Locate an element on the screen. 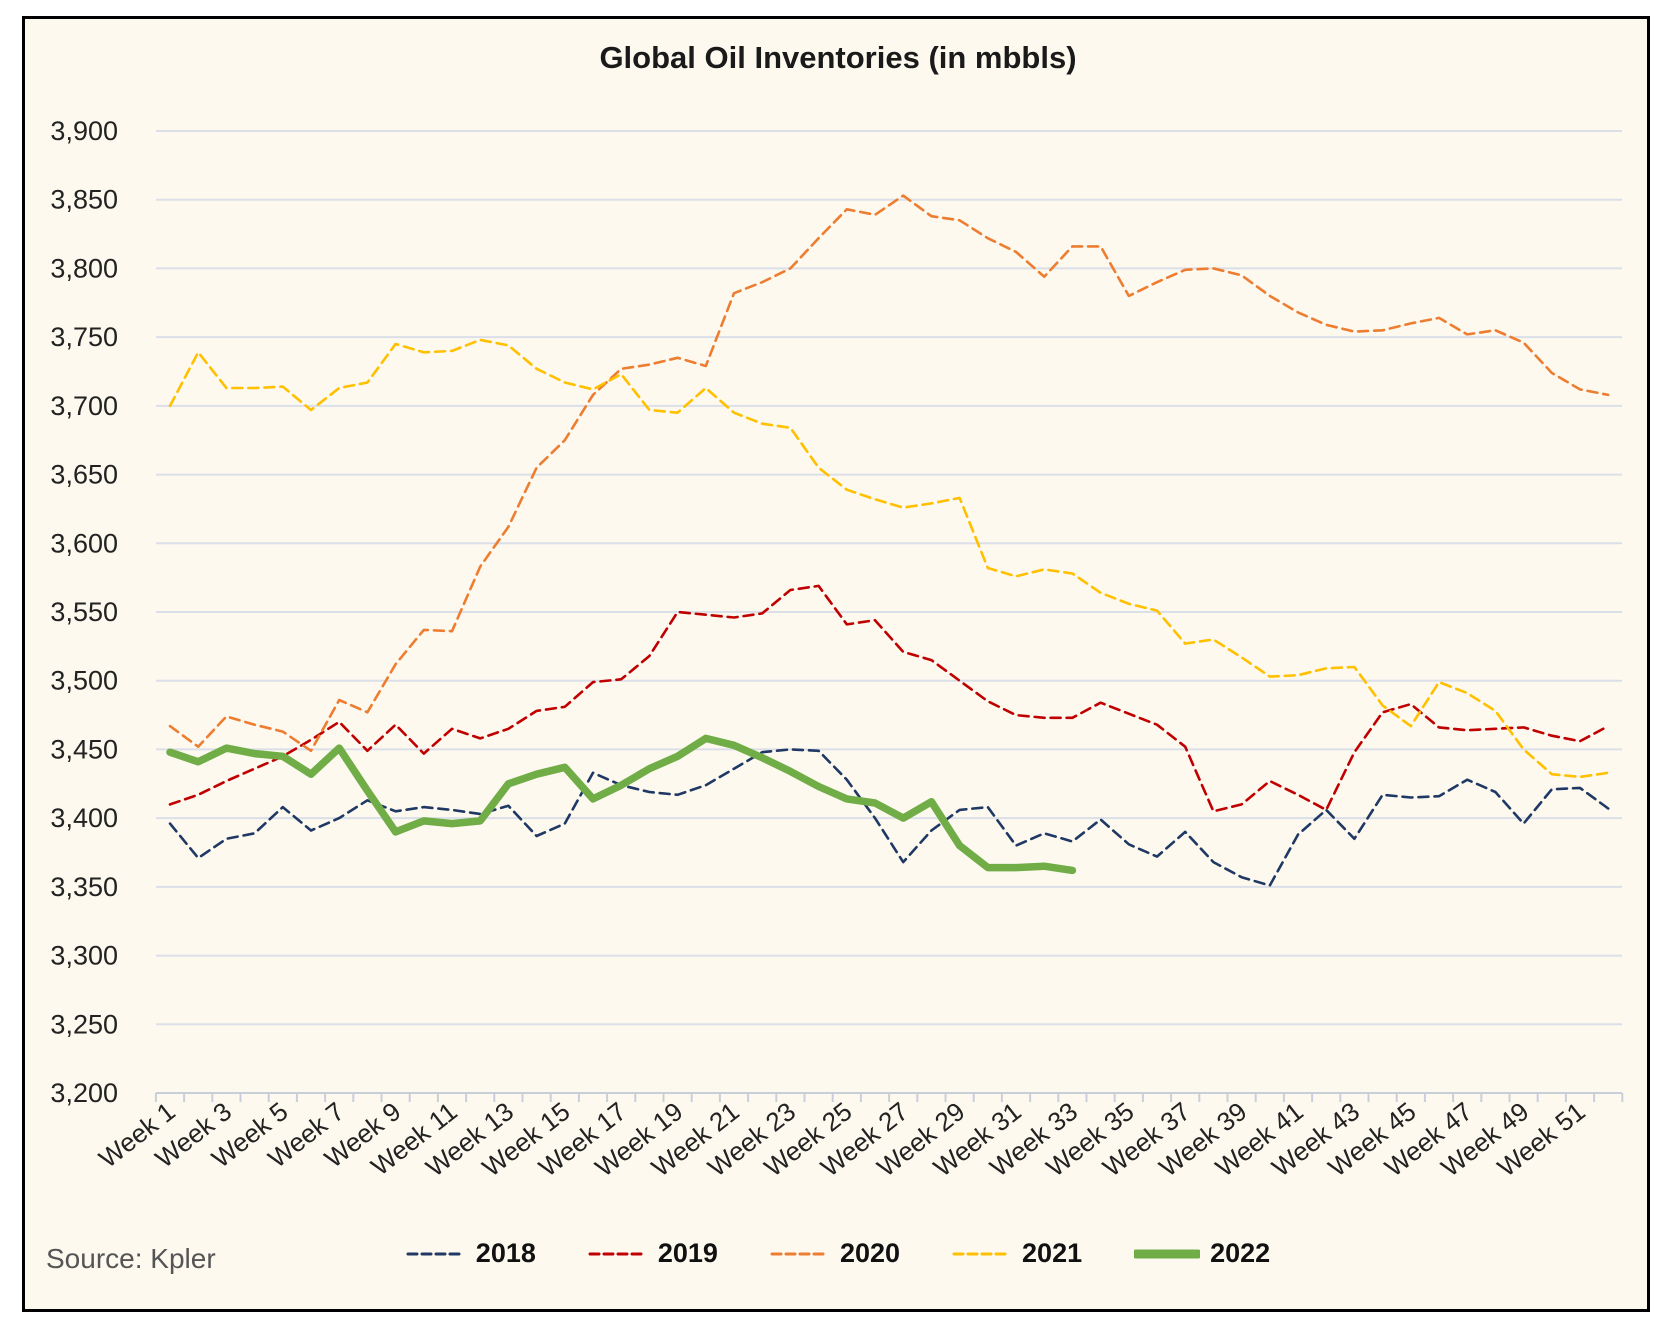 This screenshot has height=1330, width=1676. legend-item-2020: 2020 is located at coordinates (835, 1253).